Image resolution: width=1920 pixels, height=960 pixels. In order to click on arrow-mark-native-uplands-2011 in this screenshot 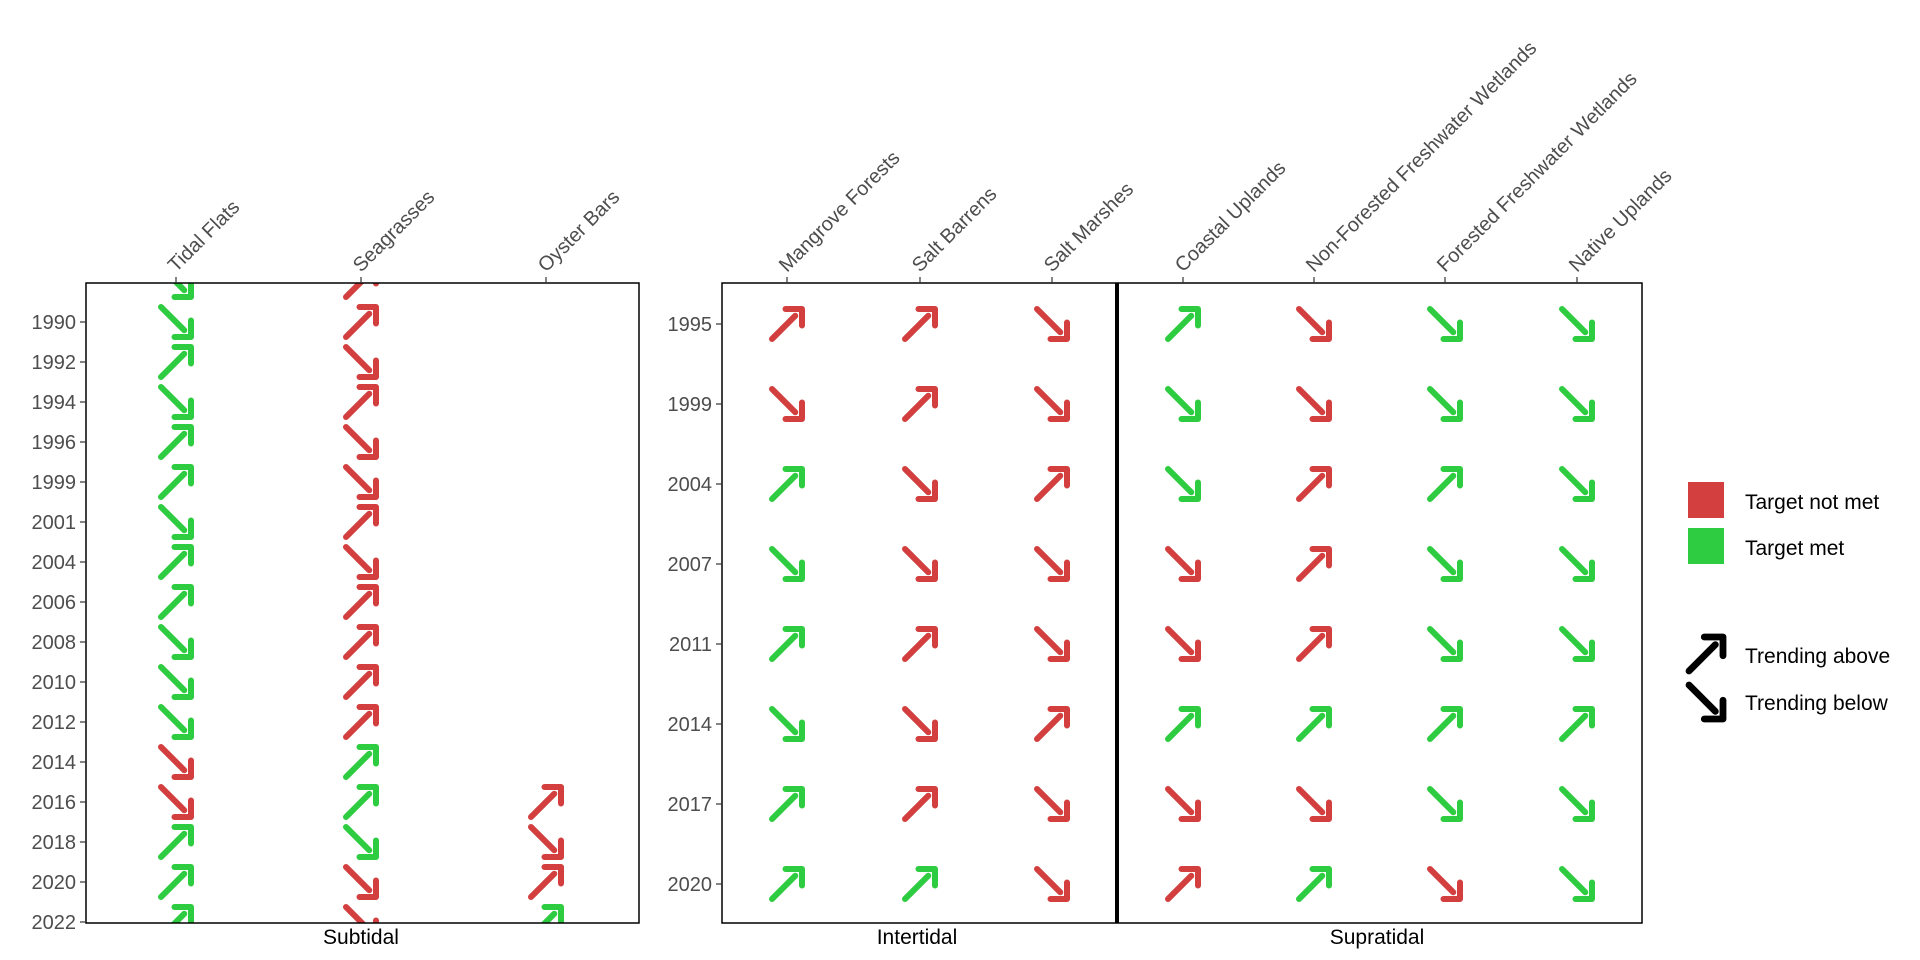, I will do `click(1577, 644)`.